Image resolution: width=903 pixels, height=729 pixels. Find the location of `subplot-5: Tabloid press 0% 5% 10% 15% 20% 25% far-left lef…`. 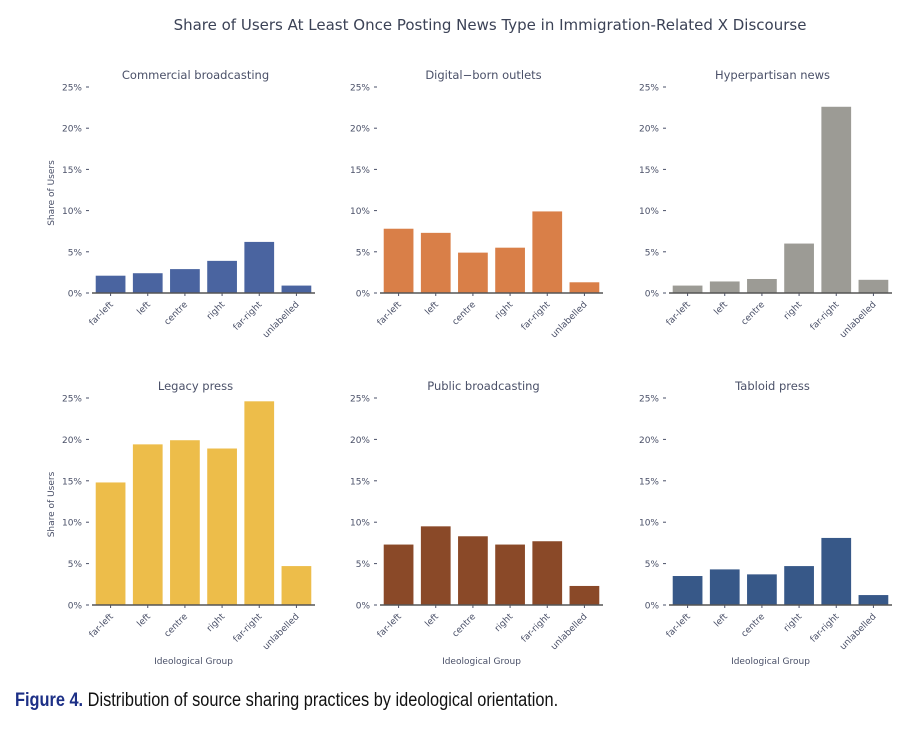

subplot-5: Tabloid press 0% 5% 10% 15% 20% 25% far-left lef… is located at coordinates (765, 523).